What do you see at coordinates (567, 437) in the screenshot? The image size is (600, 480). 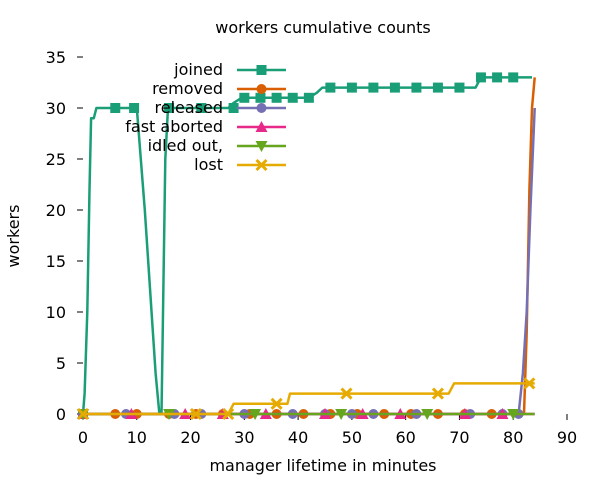 I see `x-tick-label: 90` at bounding box center [567, 437].